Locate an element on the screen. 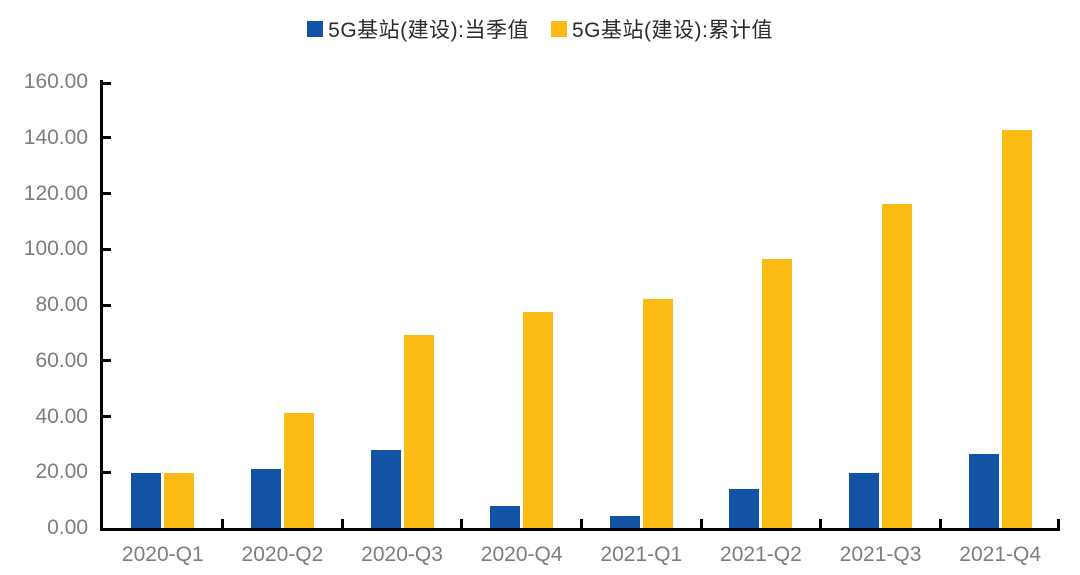  bar-cumulative-2020-Q2 is located at coordinates (298, 470).